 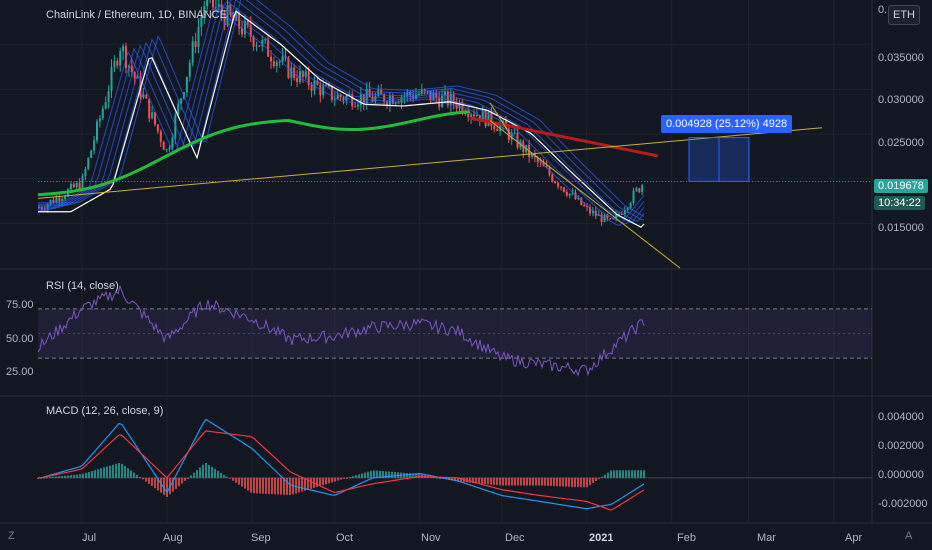 What do you see at coordinates (136, 15) in the screenshot?
I see `symbol-title: ChainLink / Ethereum, 1D, BINANCE` at bounding box center [136, 15].